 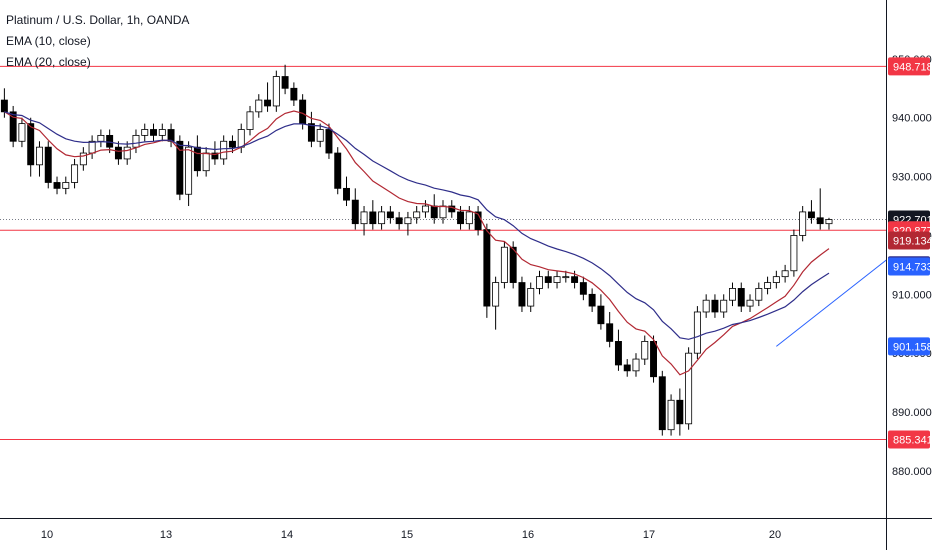 What do you see at coordinates (48, 62) in the screenshot?
I see `ema20-legend: EMA (20, close)` at bounding box center [48, 62].